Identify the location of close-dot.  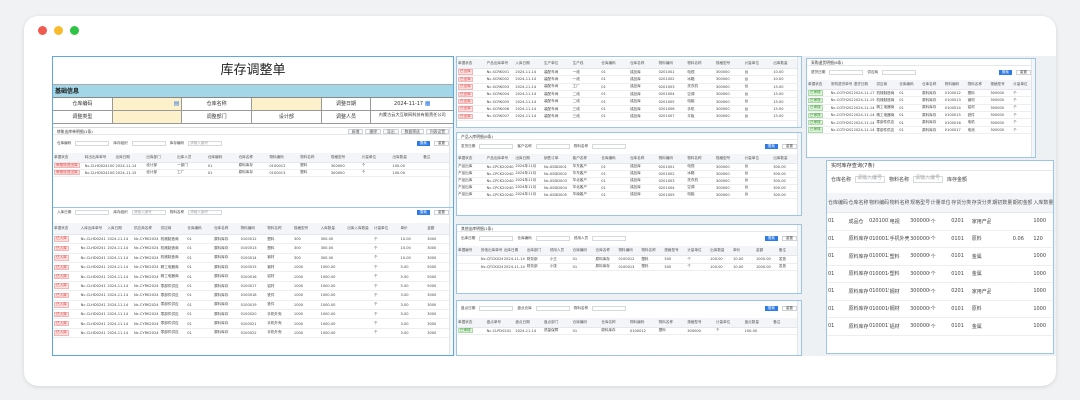
(42, 30).